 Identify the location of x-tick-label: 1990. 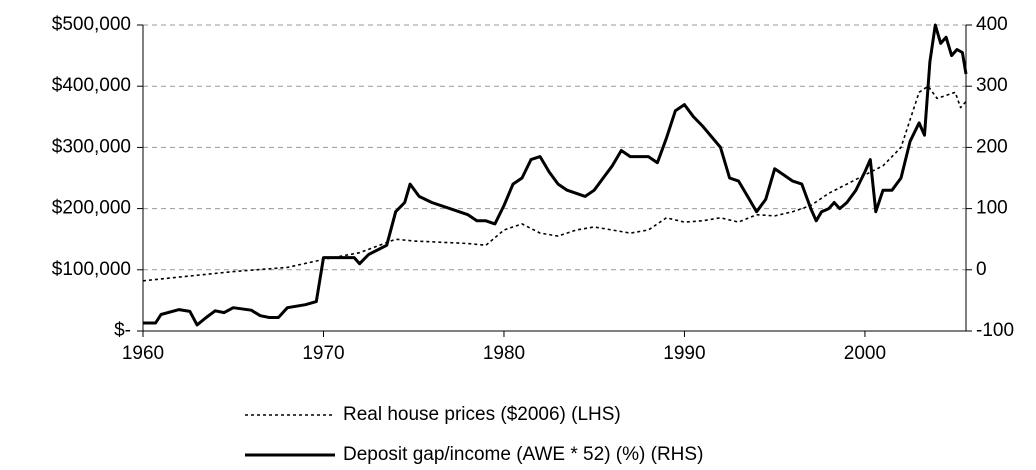
(684, 353).